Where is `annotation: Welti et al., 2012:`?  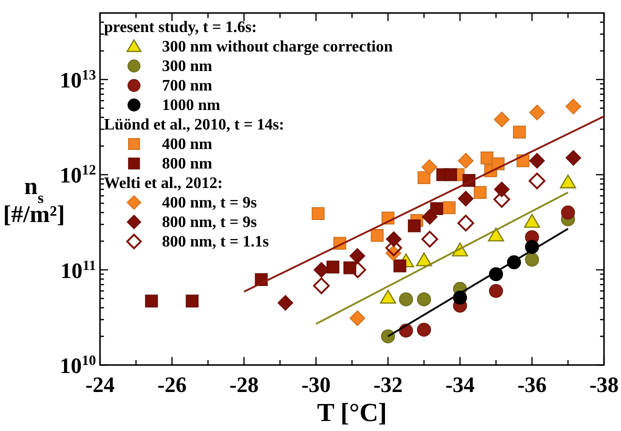 annotation: Welti et al., 2012: is located at coordinates (163, 183).